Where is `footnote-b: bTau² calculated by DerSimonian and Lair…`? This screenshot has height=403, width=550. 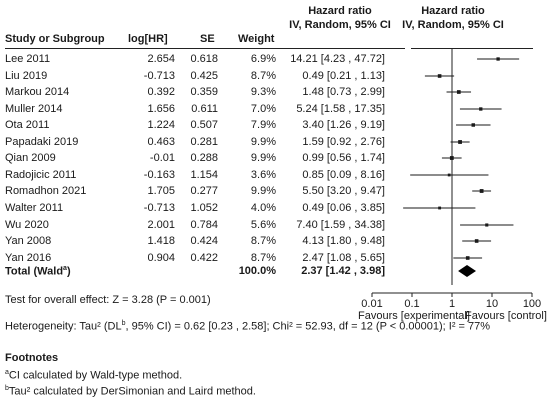 footnote-b: bTau² calculated by DerSimonian and Lair… is located at coordinates (130, 391).